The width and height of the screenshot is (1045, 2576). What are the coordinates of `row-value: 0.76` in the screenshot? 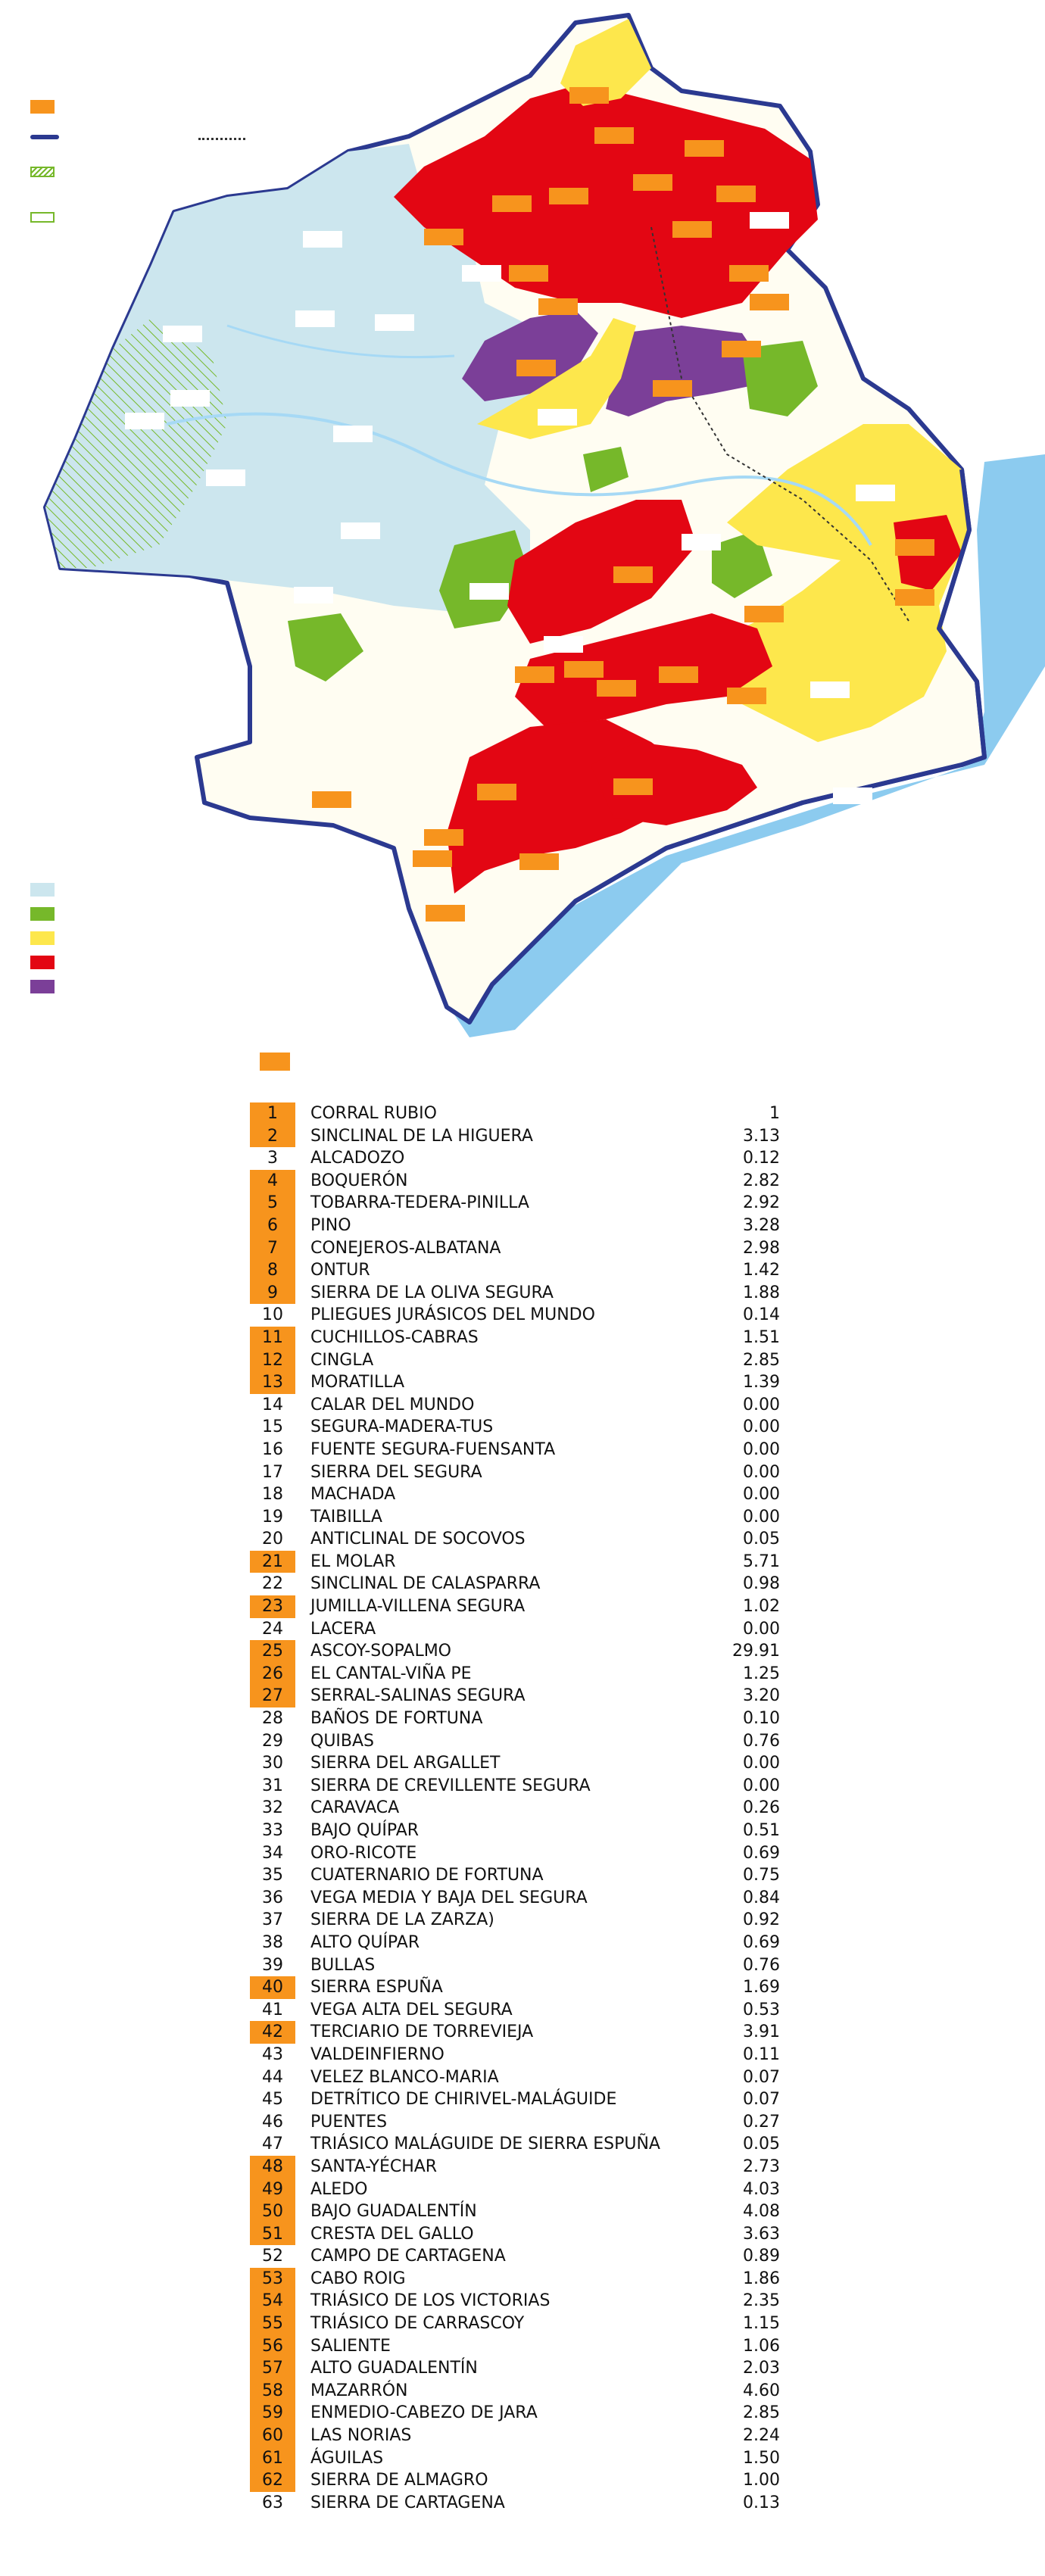 It's located at (761, 1741).